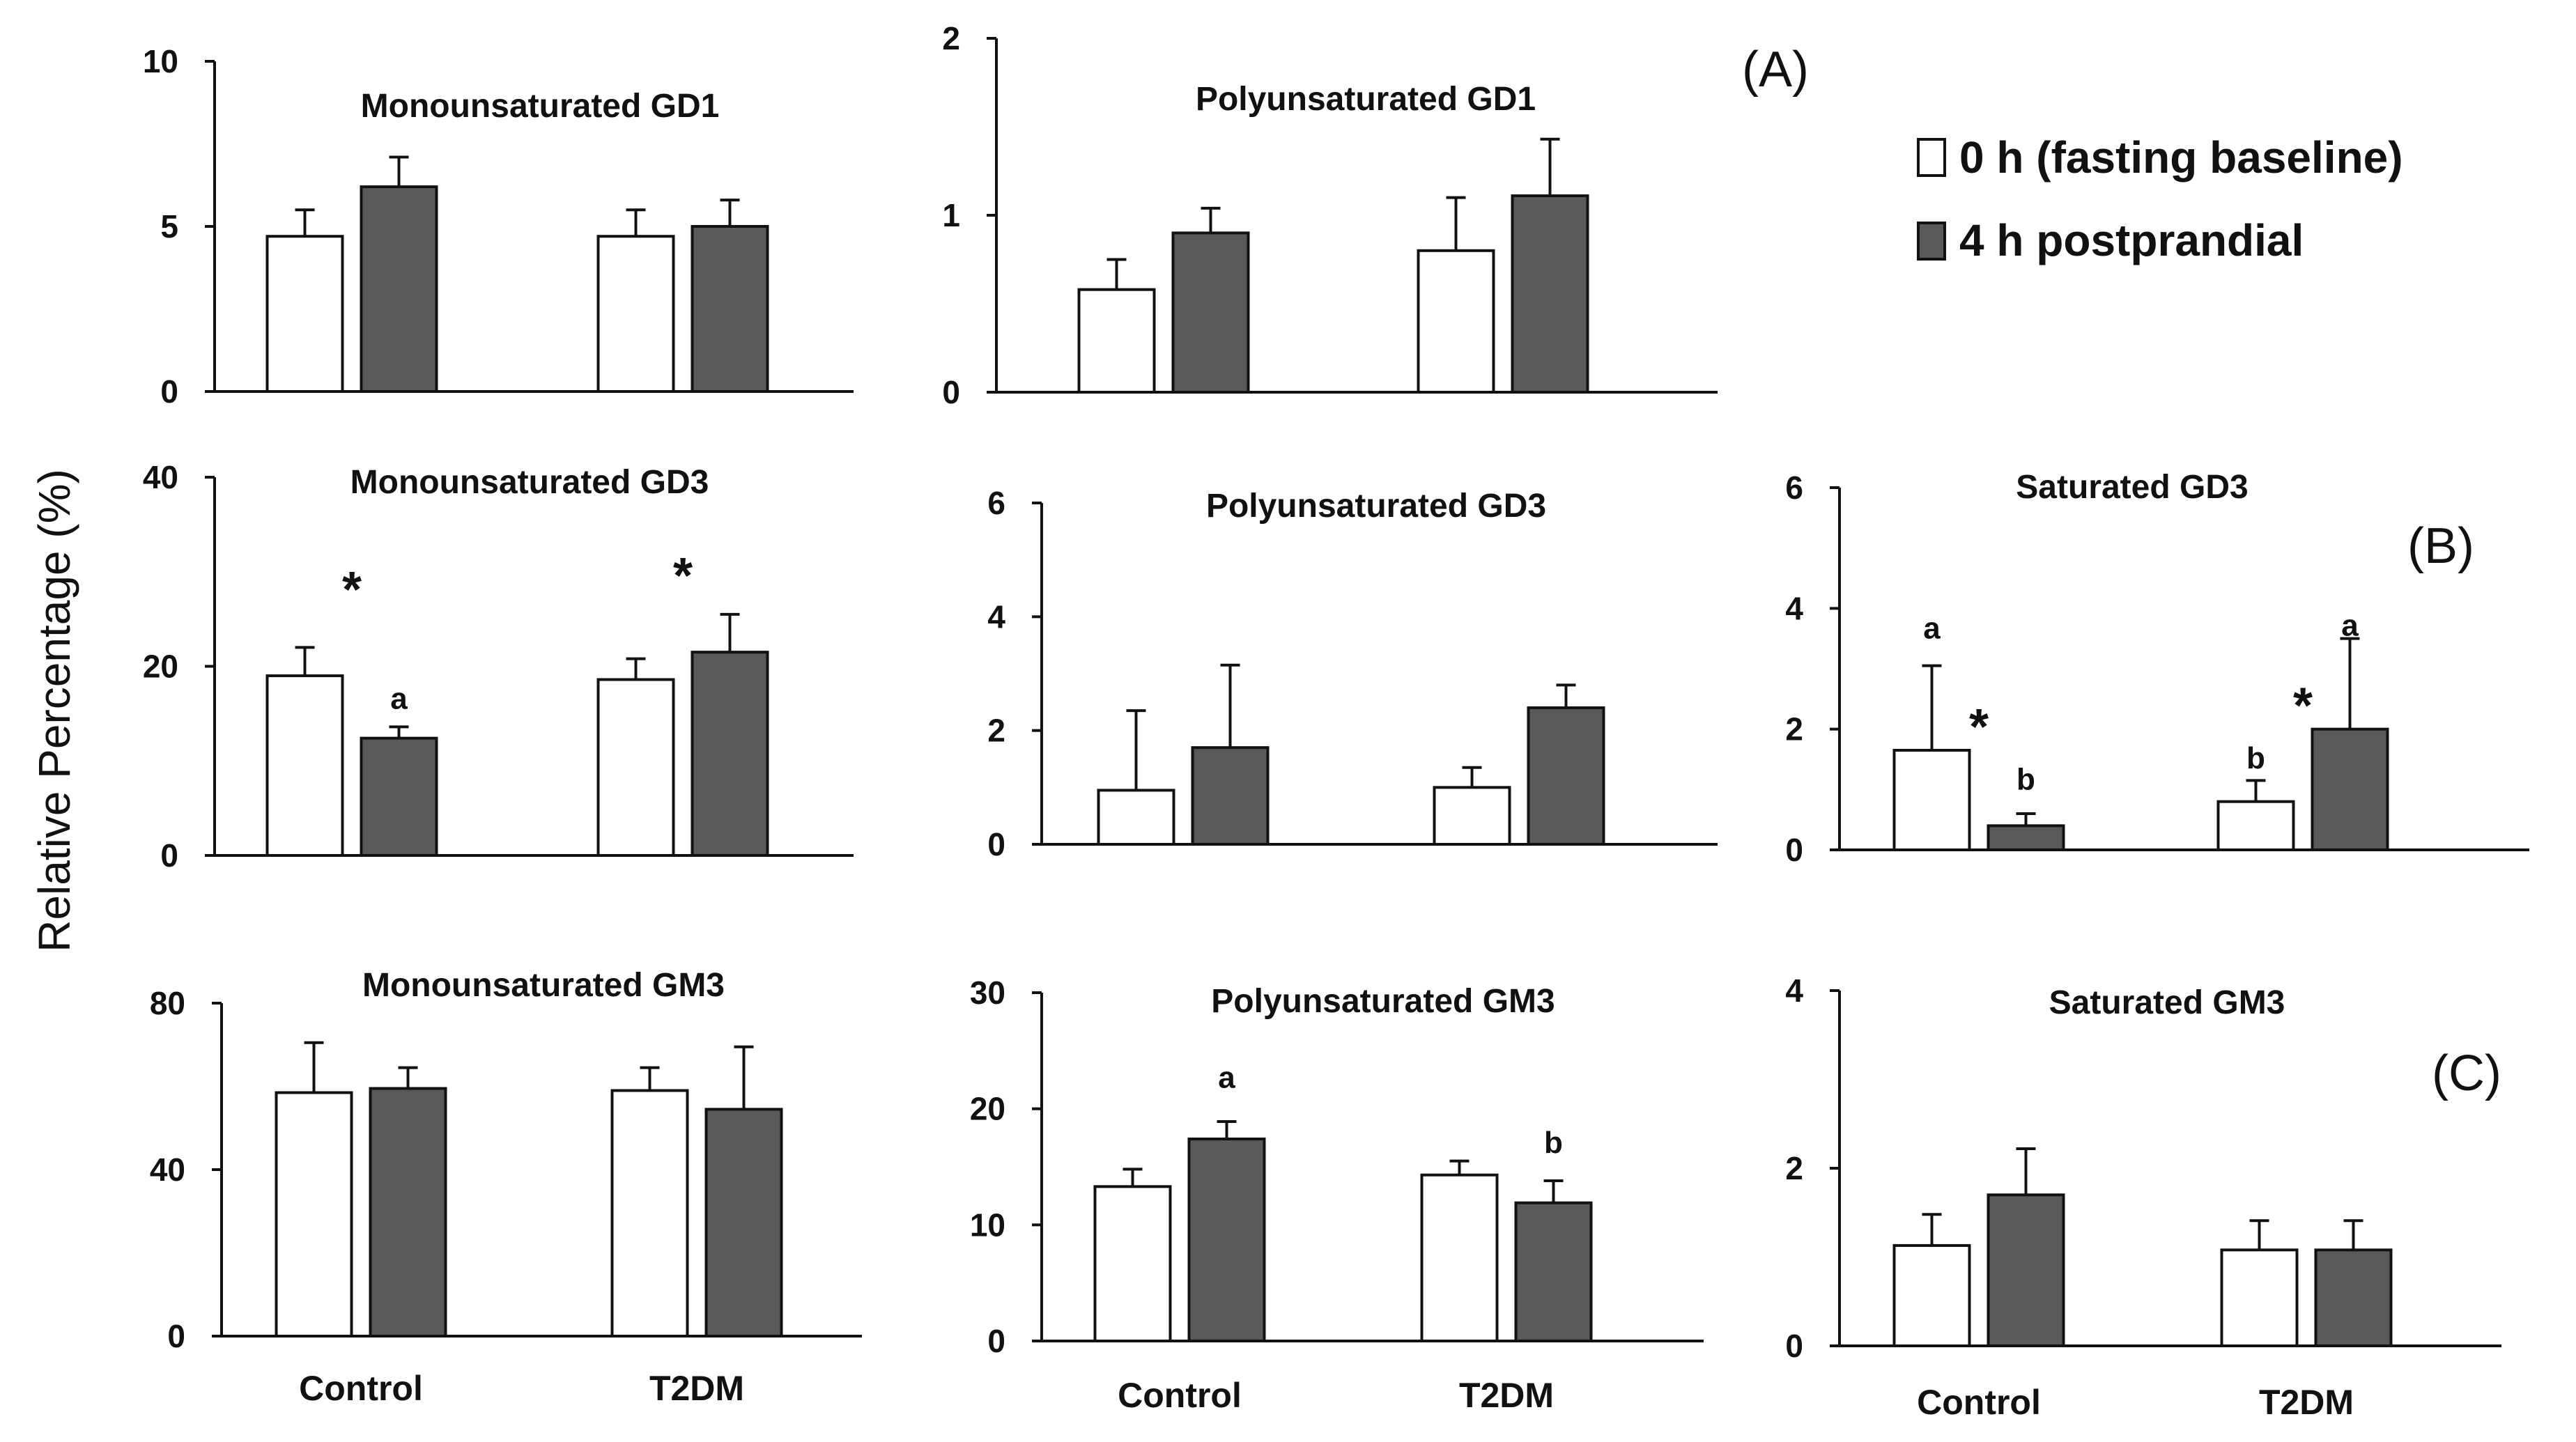 This screenshot has width=2576, height=1442. I want to click on chart-title: Polyunsaturated GD3, so click(1376, 506).